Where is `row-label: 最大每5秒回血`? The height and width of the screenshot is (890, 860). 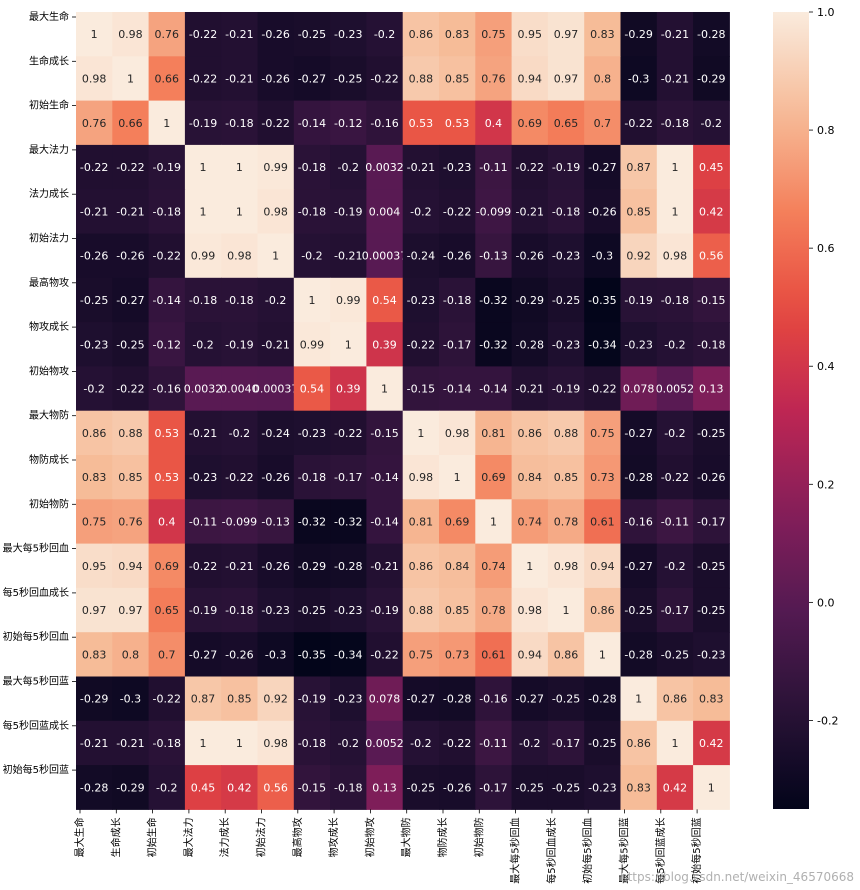
row-label: 最大每5秒回血 is located at coordinates (36, 548).